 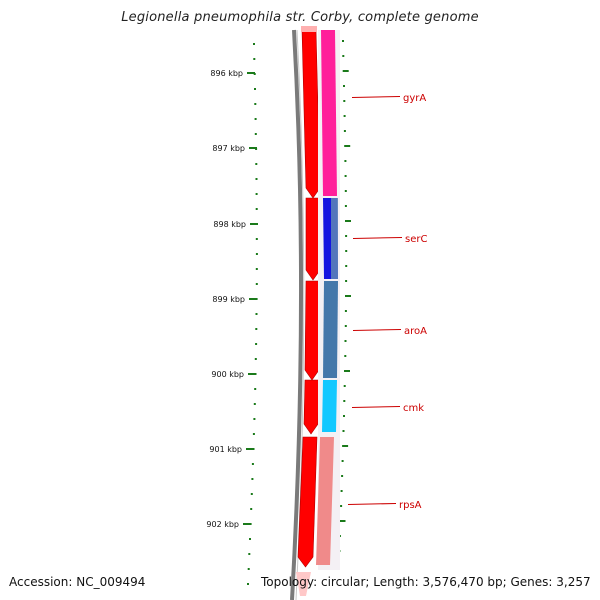 What do you see at coordinates (77, 582) in the screenshot?
I see `accession-text: Accession: NC_009494` at bounding box center [77, 582].